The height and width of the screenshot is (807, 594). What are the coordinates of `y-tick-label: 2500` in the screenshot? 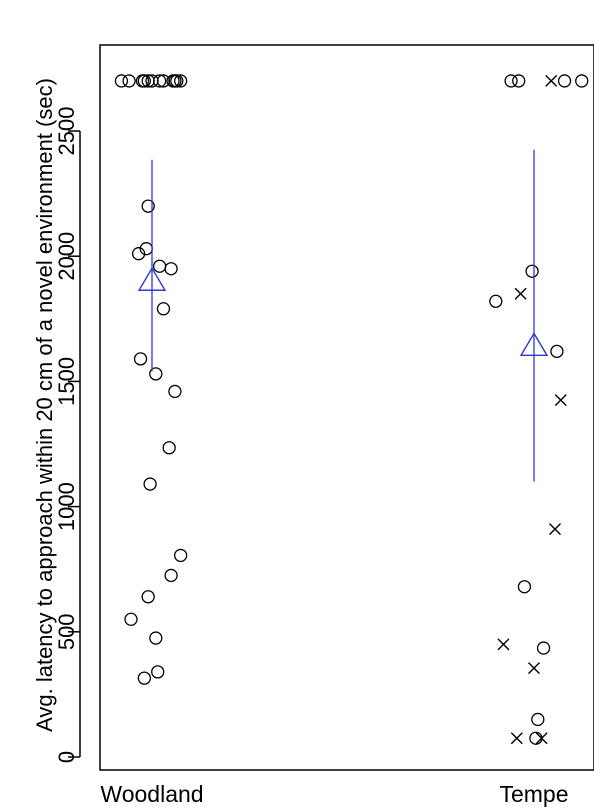 It's located at (66, 131).